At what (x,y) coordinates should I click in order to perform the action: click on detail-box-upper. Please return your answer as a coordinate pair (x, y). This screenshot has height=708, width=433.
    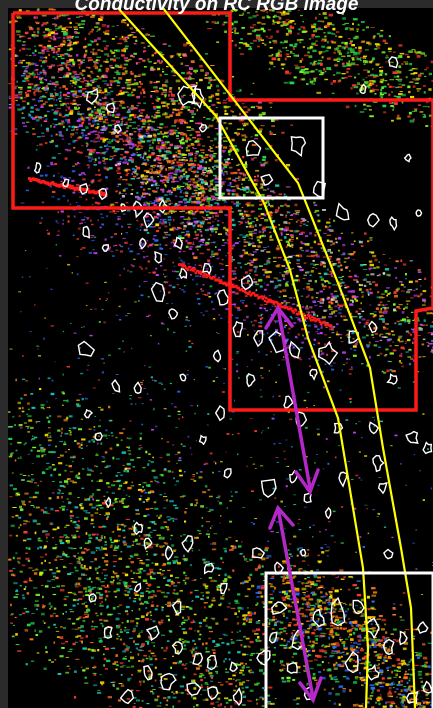
    Looking at the image, I should click on (271, 158).